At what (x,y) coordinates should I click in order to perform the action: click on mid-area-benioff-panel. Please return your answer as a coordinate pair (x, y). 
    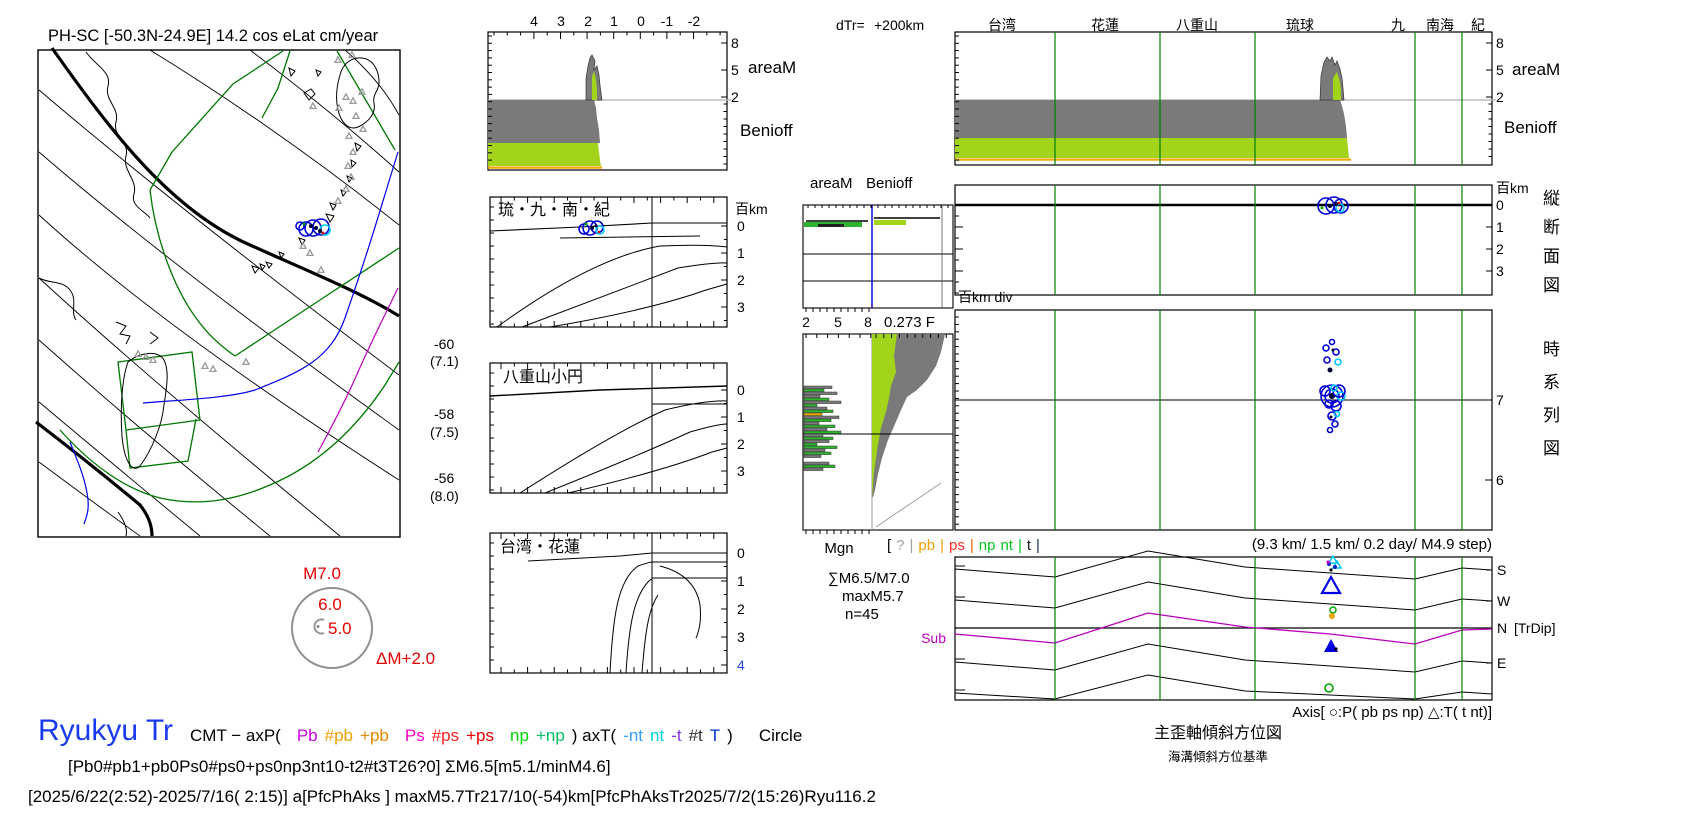
    Looking at the image, I should click on (609, 101).